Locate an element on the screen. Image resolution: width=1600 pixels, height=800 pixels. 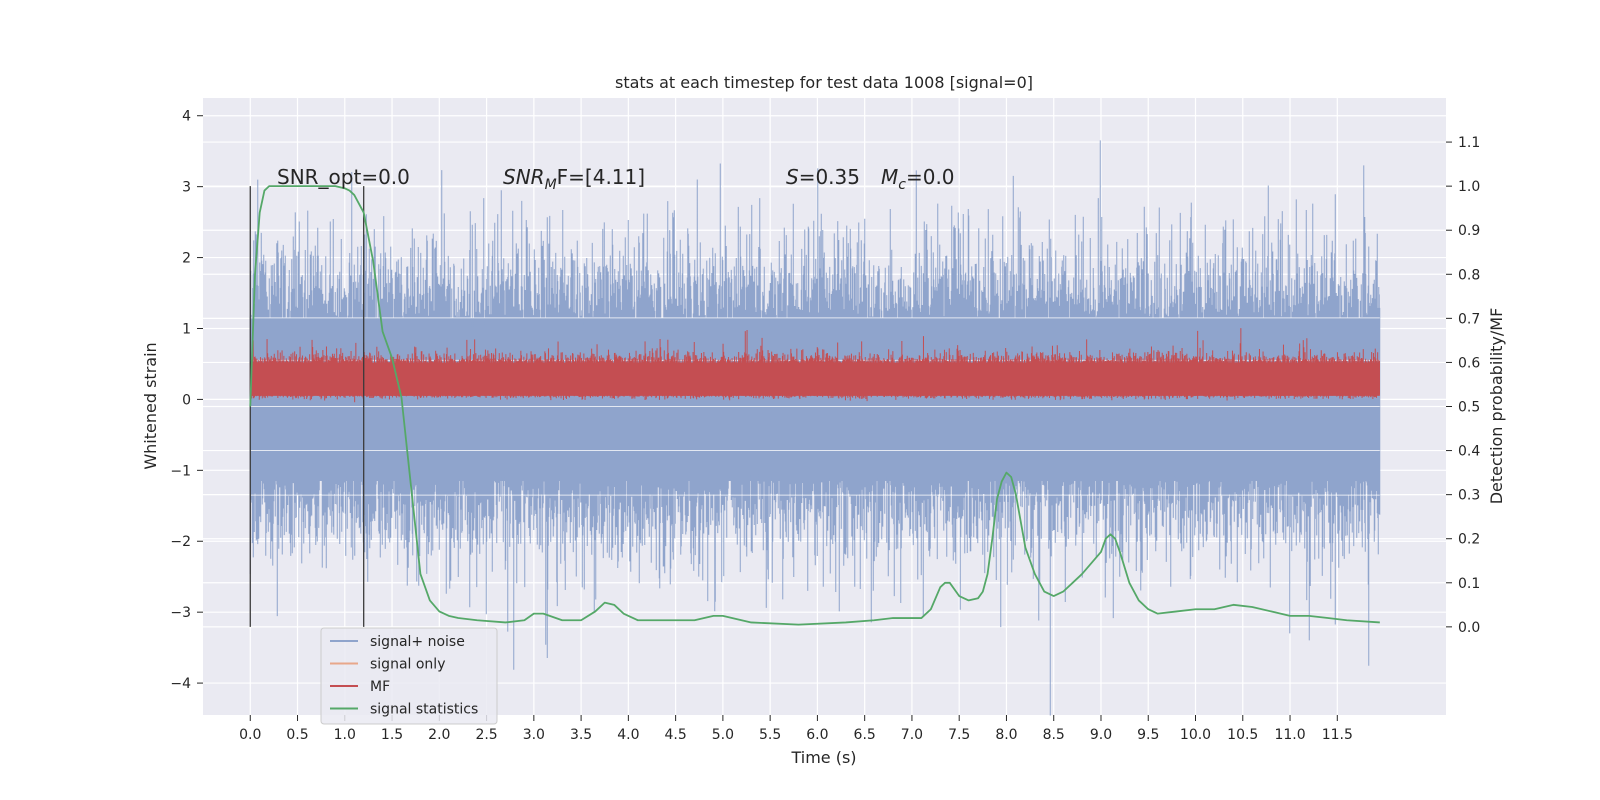
x-tick-label-11: 5.5 is located at coordinates (770, 735).